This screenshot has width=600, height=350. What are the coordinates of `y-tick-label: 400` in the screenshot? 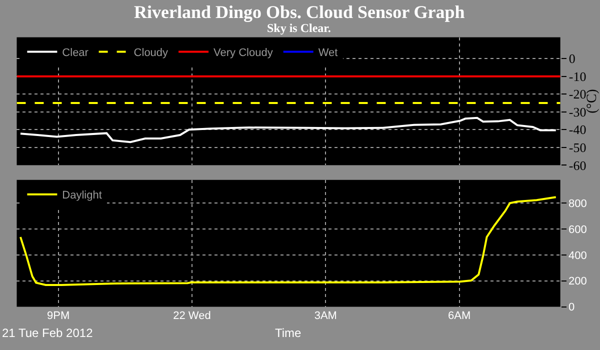 It's located at (577, 256).